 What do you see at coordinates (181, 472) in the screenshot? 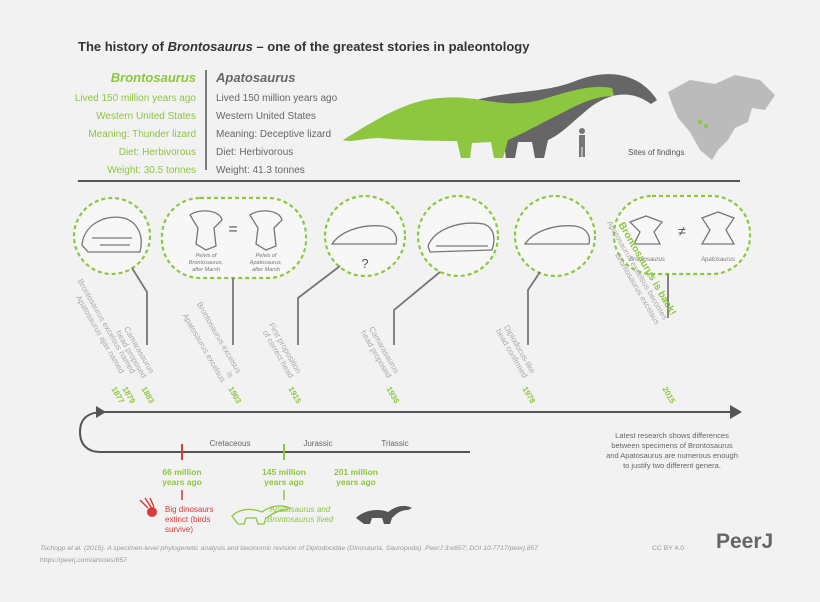
I see `age-label: 66 million` at bounding box center [181, 472].